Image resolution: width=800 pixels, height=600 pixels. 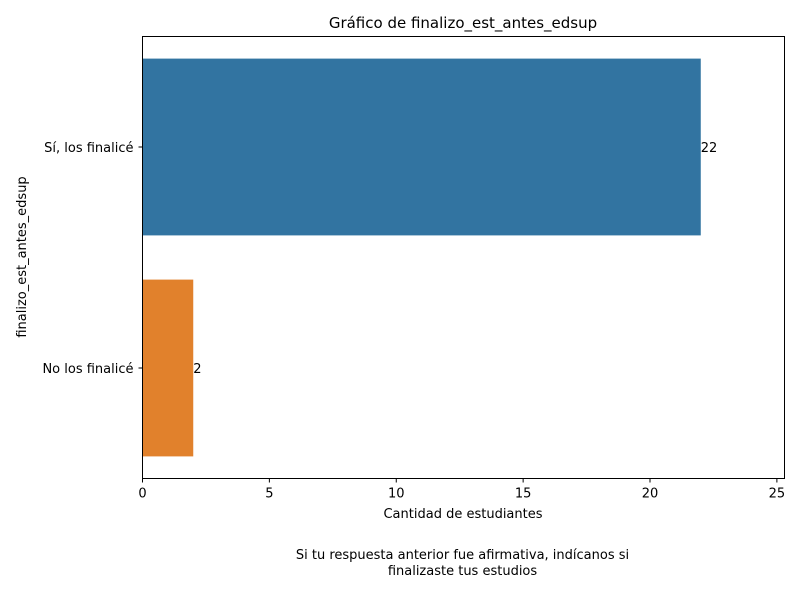 What do you see at coordinates (462, 514) in the screenshot?
I see `x-axis-label: Cantidad de estudiantes` at bounding box center [462, 514].